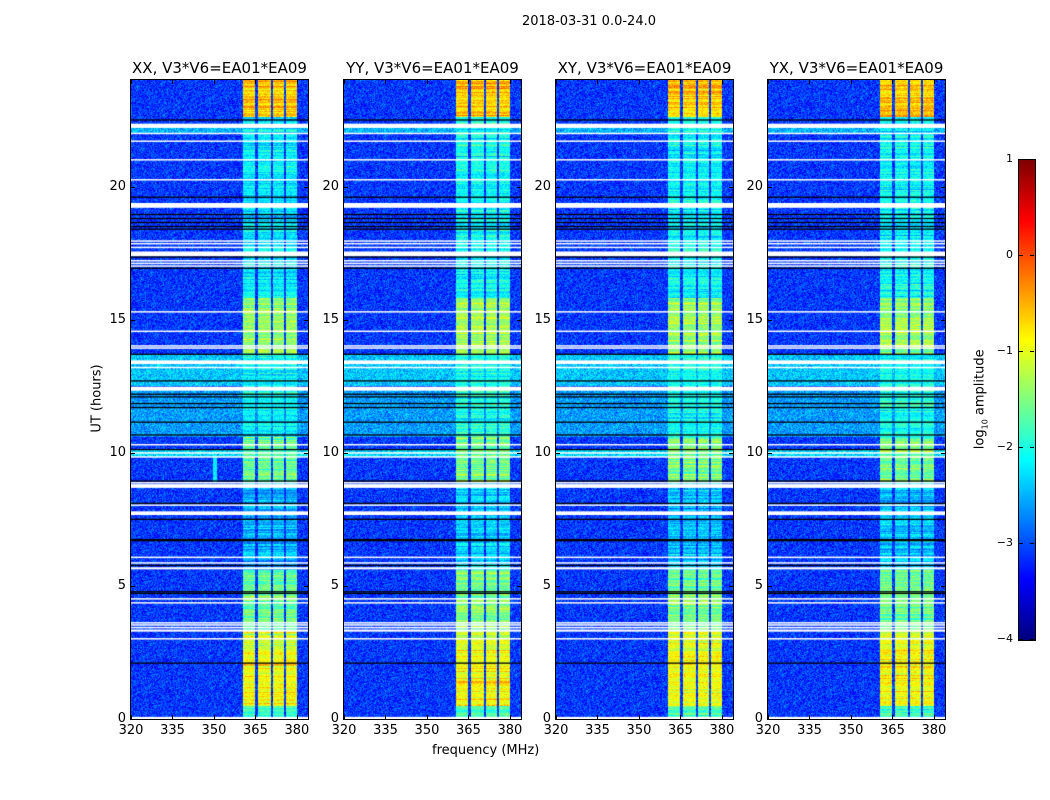 This screenshot has width=1050, height=800. Describe the element at coordinates (644, 68) in the screenshot. I see `panel-title: XY, V3*V6=EA01*EA09` at that location.